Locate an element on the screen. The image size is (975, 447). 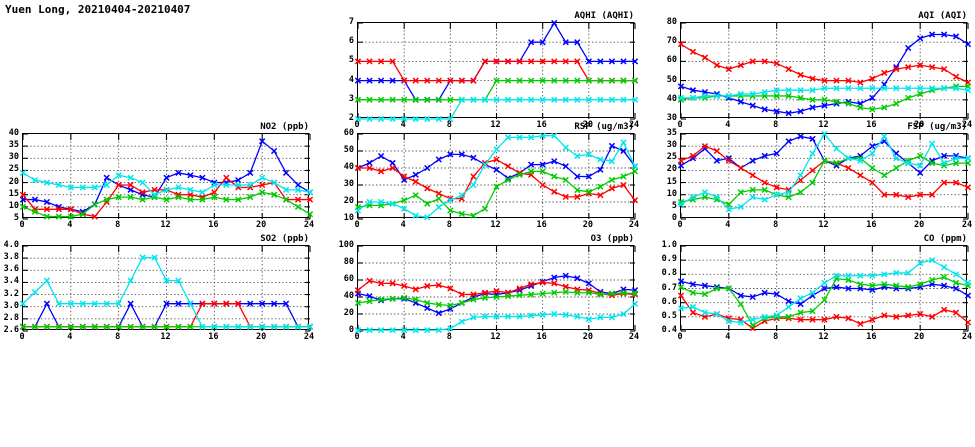
x-tick-label: 4 is located at coordinates (728, 125).